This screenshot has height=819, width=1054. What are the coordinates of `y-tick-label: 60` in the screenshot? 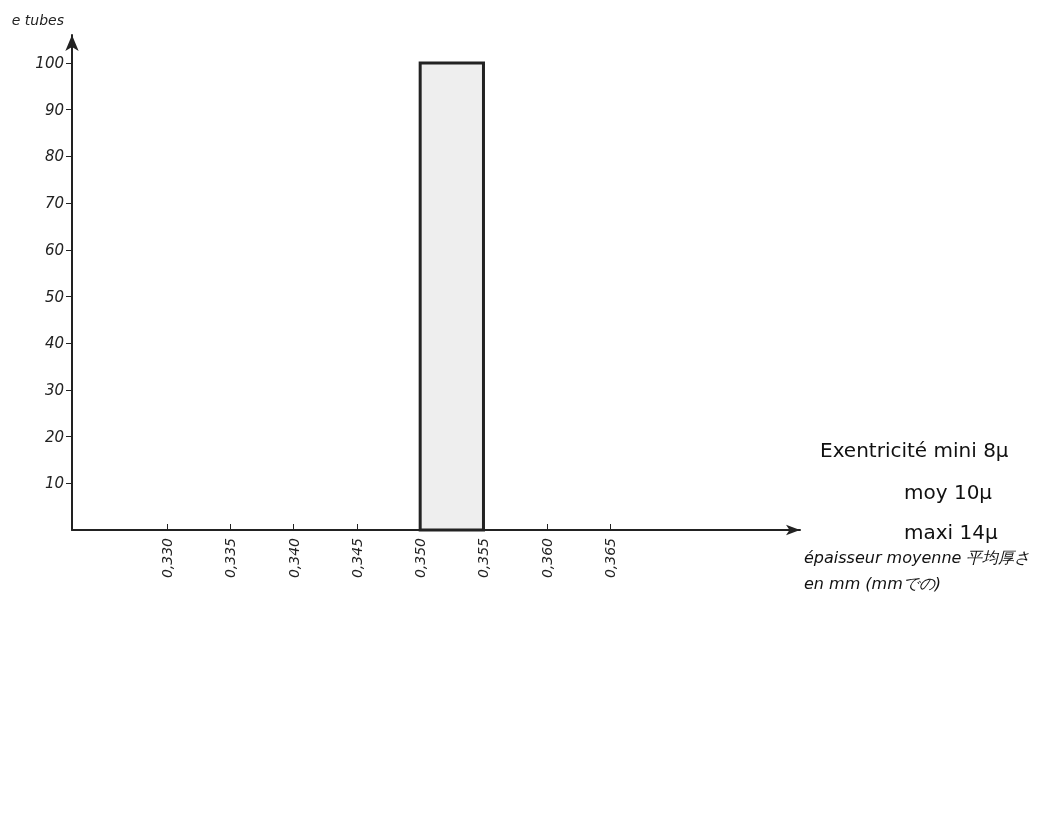 It's located at (54, 249).